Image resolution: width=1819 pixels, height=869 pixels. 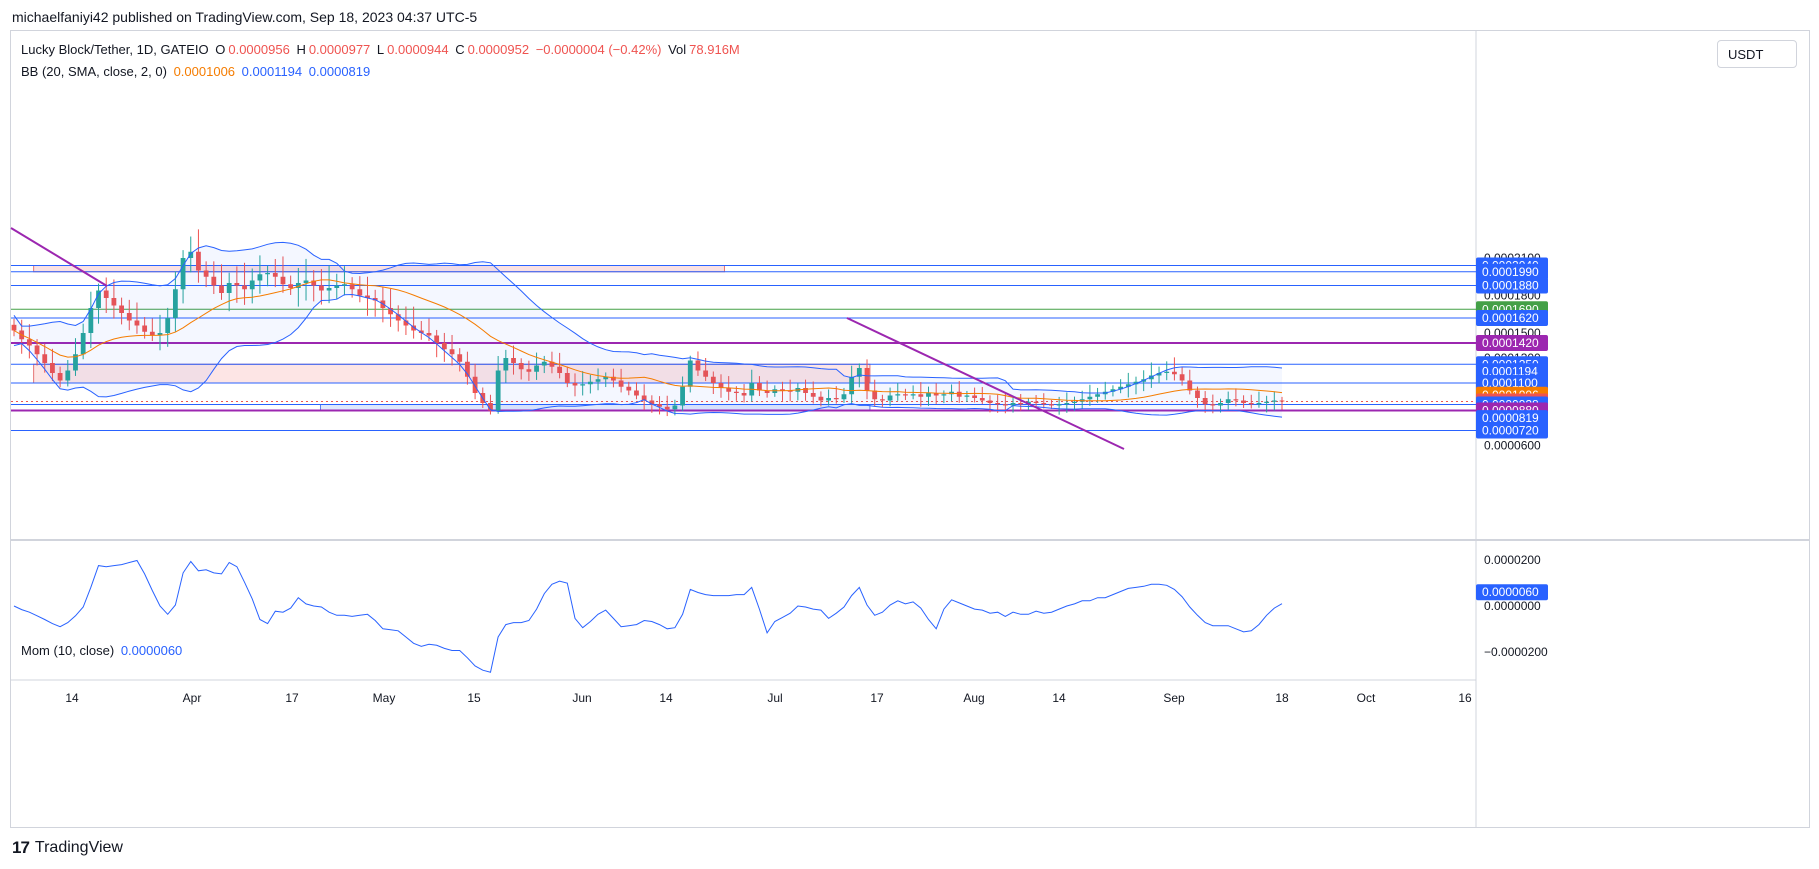 I want to click on mom-badge, so click(x=1512, y=592).